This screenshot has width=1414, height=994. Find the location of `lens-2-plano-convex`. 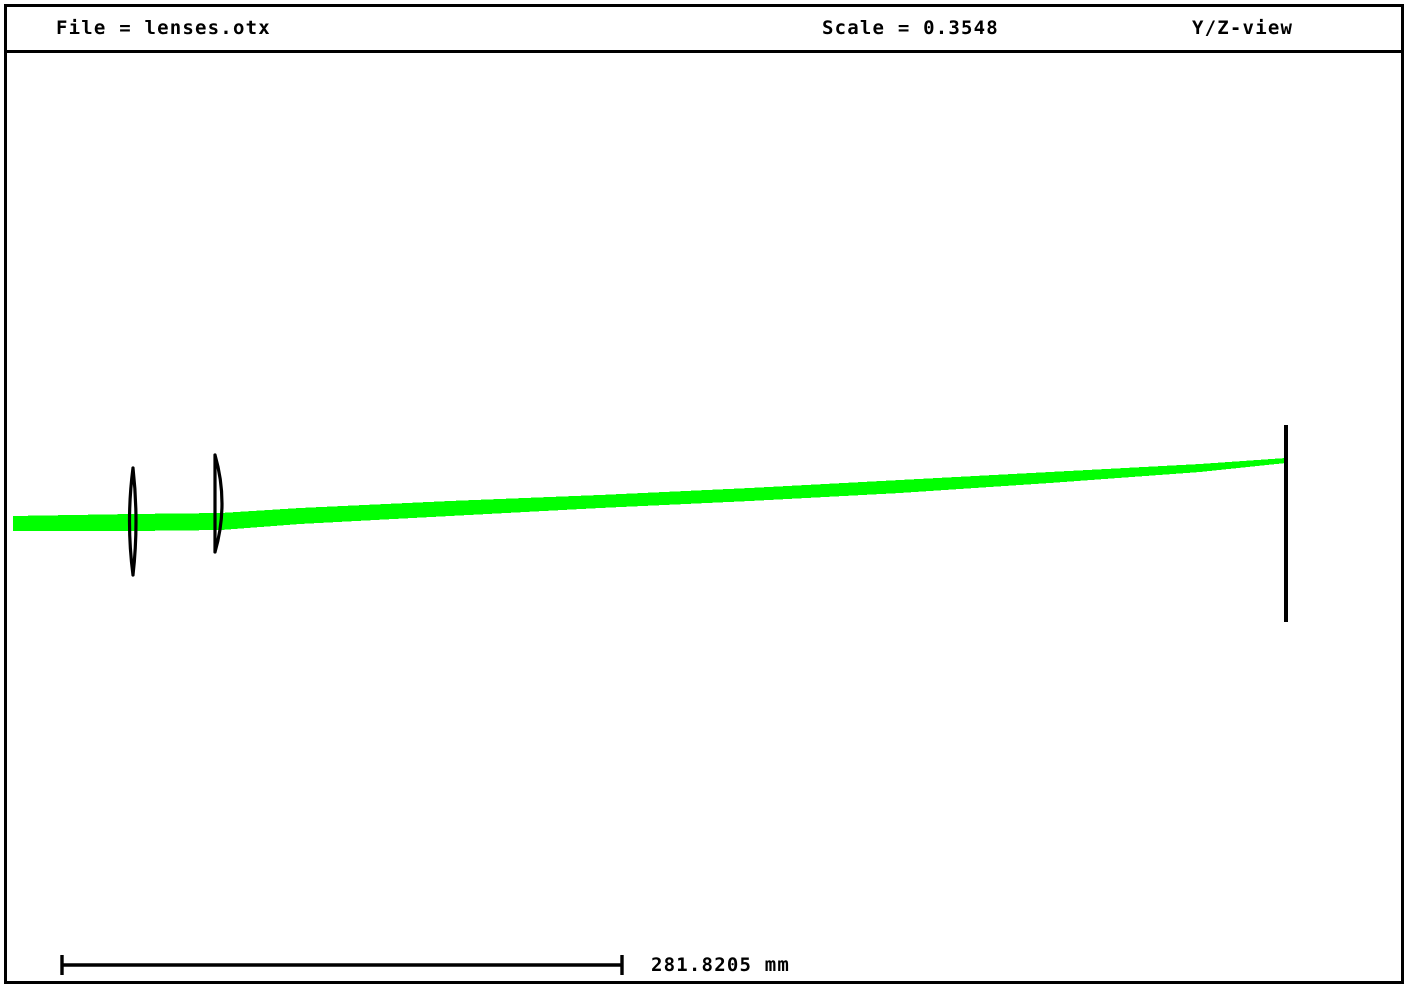

lens-2-plano-convex is located at coordinates (218, 503).